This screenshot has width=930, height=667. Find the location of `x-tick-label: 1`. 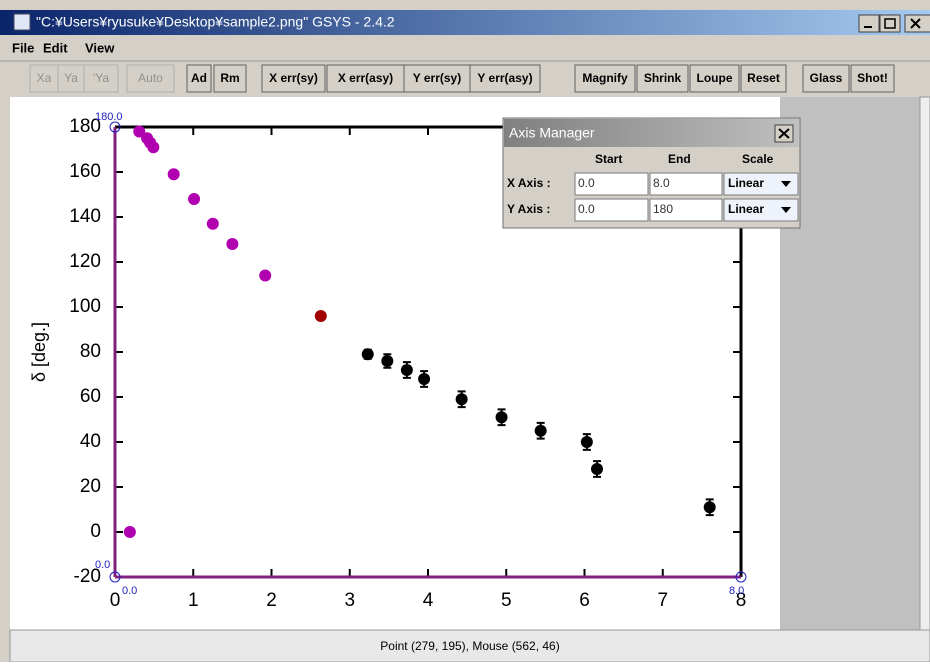

x-tick-label: 1 is located at coordinates (193, 600).